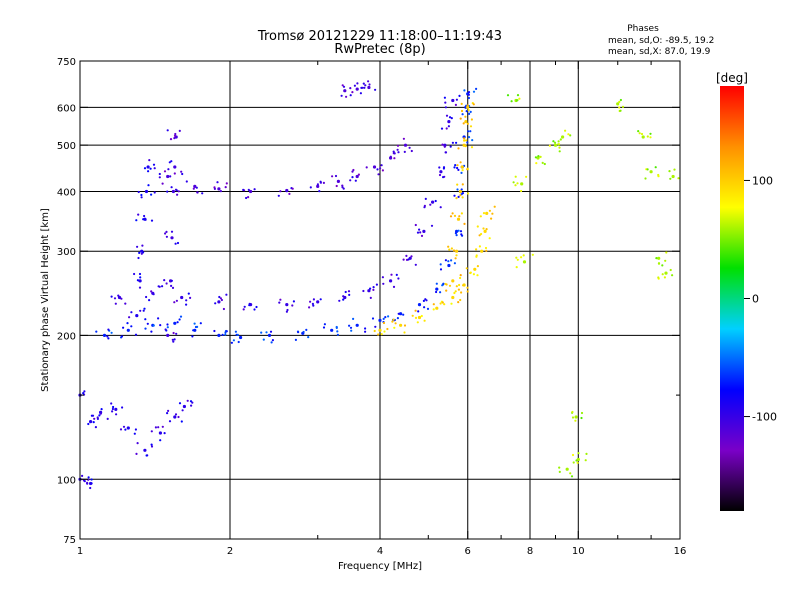  I want to click on phase-info-o: mean, sd,O: -89.5, 19.2, so click(661, 41).